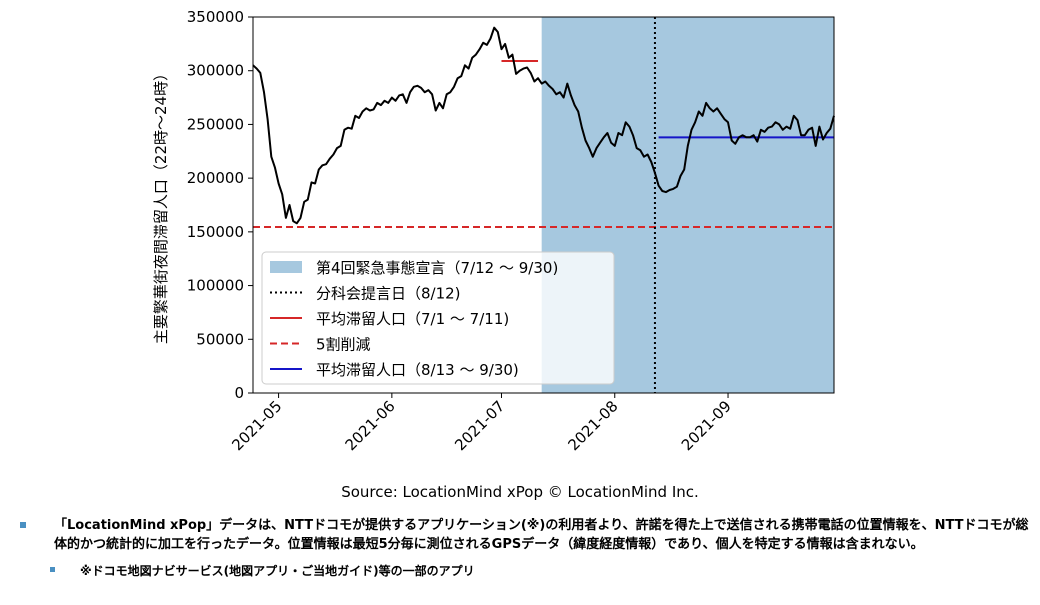  What do you see at coordinates (286, 267) in the screenshot?
I see `legend-swatch` at bounding box center [286, 267].